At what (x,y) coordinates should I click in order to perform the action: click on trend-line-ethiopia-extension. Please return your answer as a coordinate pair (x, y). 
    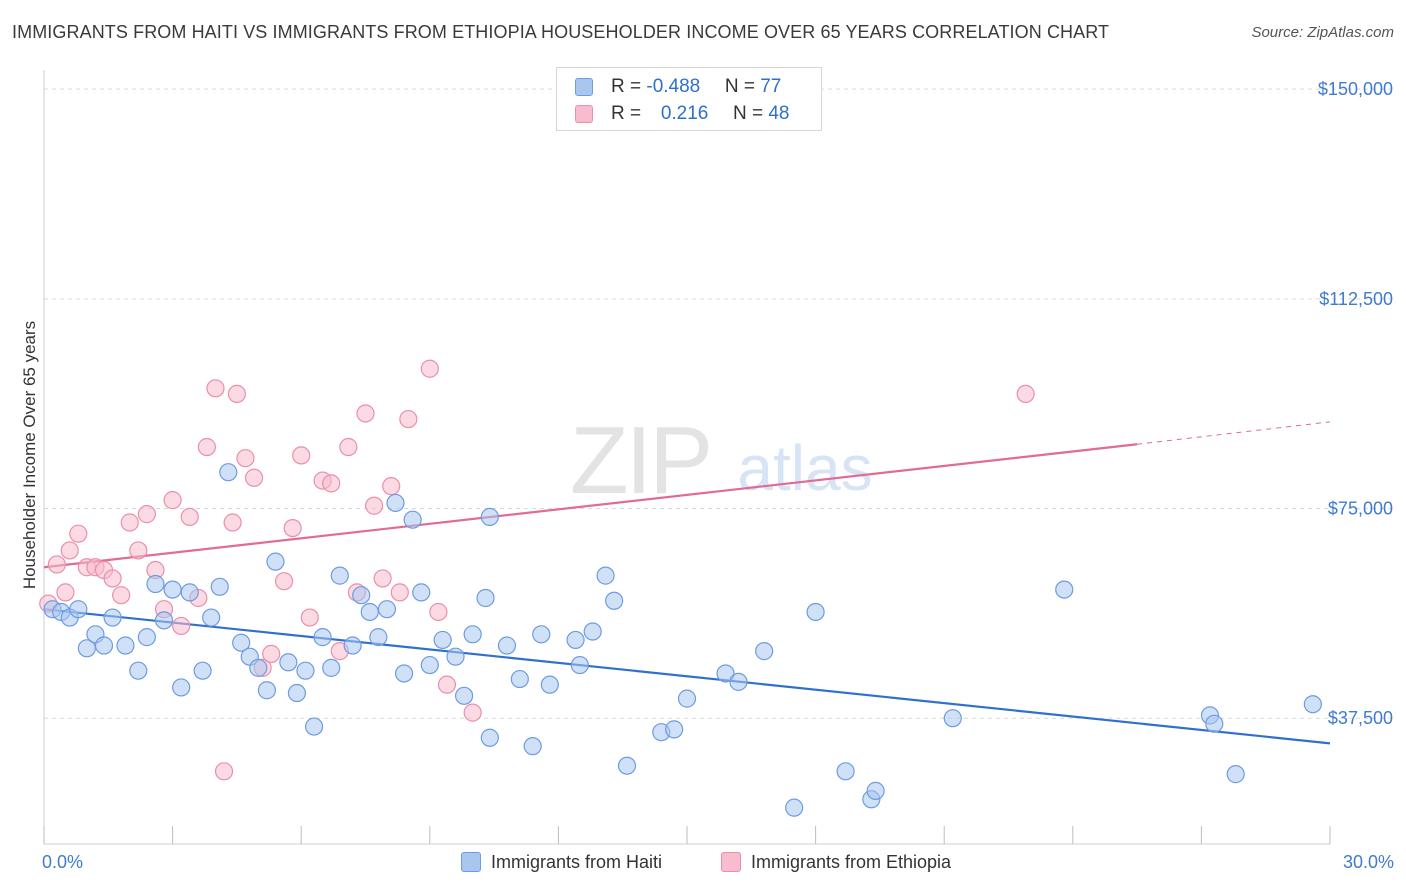
    Looking at the image, I should click on (1234, 433).